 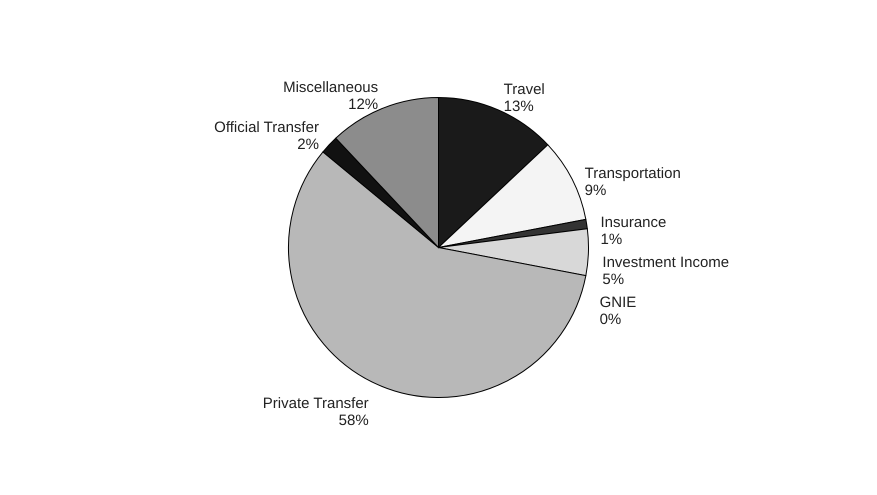 What do you see at coordinates (595, 191) in the screenshot?
I see `data-label: 9%` at bounding box center [595, 191].